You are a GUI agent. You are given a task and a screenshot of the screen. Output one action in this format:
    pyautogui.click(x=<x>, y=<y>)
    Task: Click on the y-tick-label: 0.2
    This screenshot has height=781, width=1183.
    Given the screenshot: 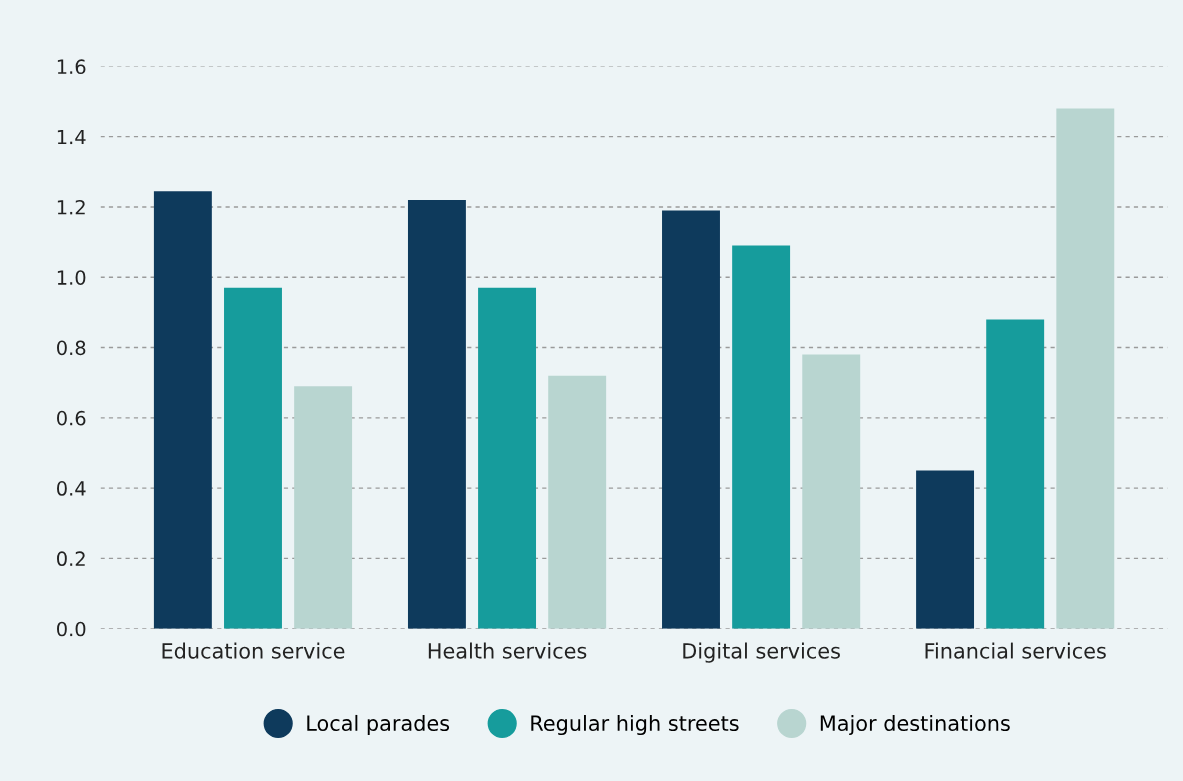 What is the action you would take?
    pyautogui.click(x=71, y=559)
    